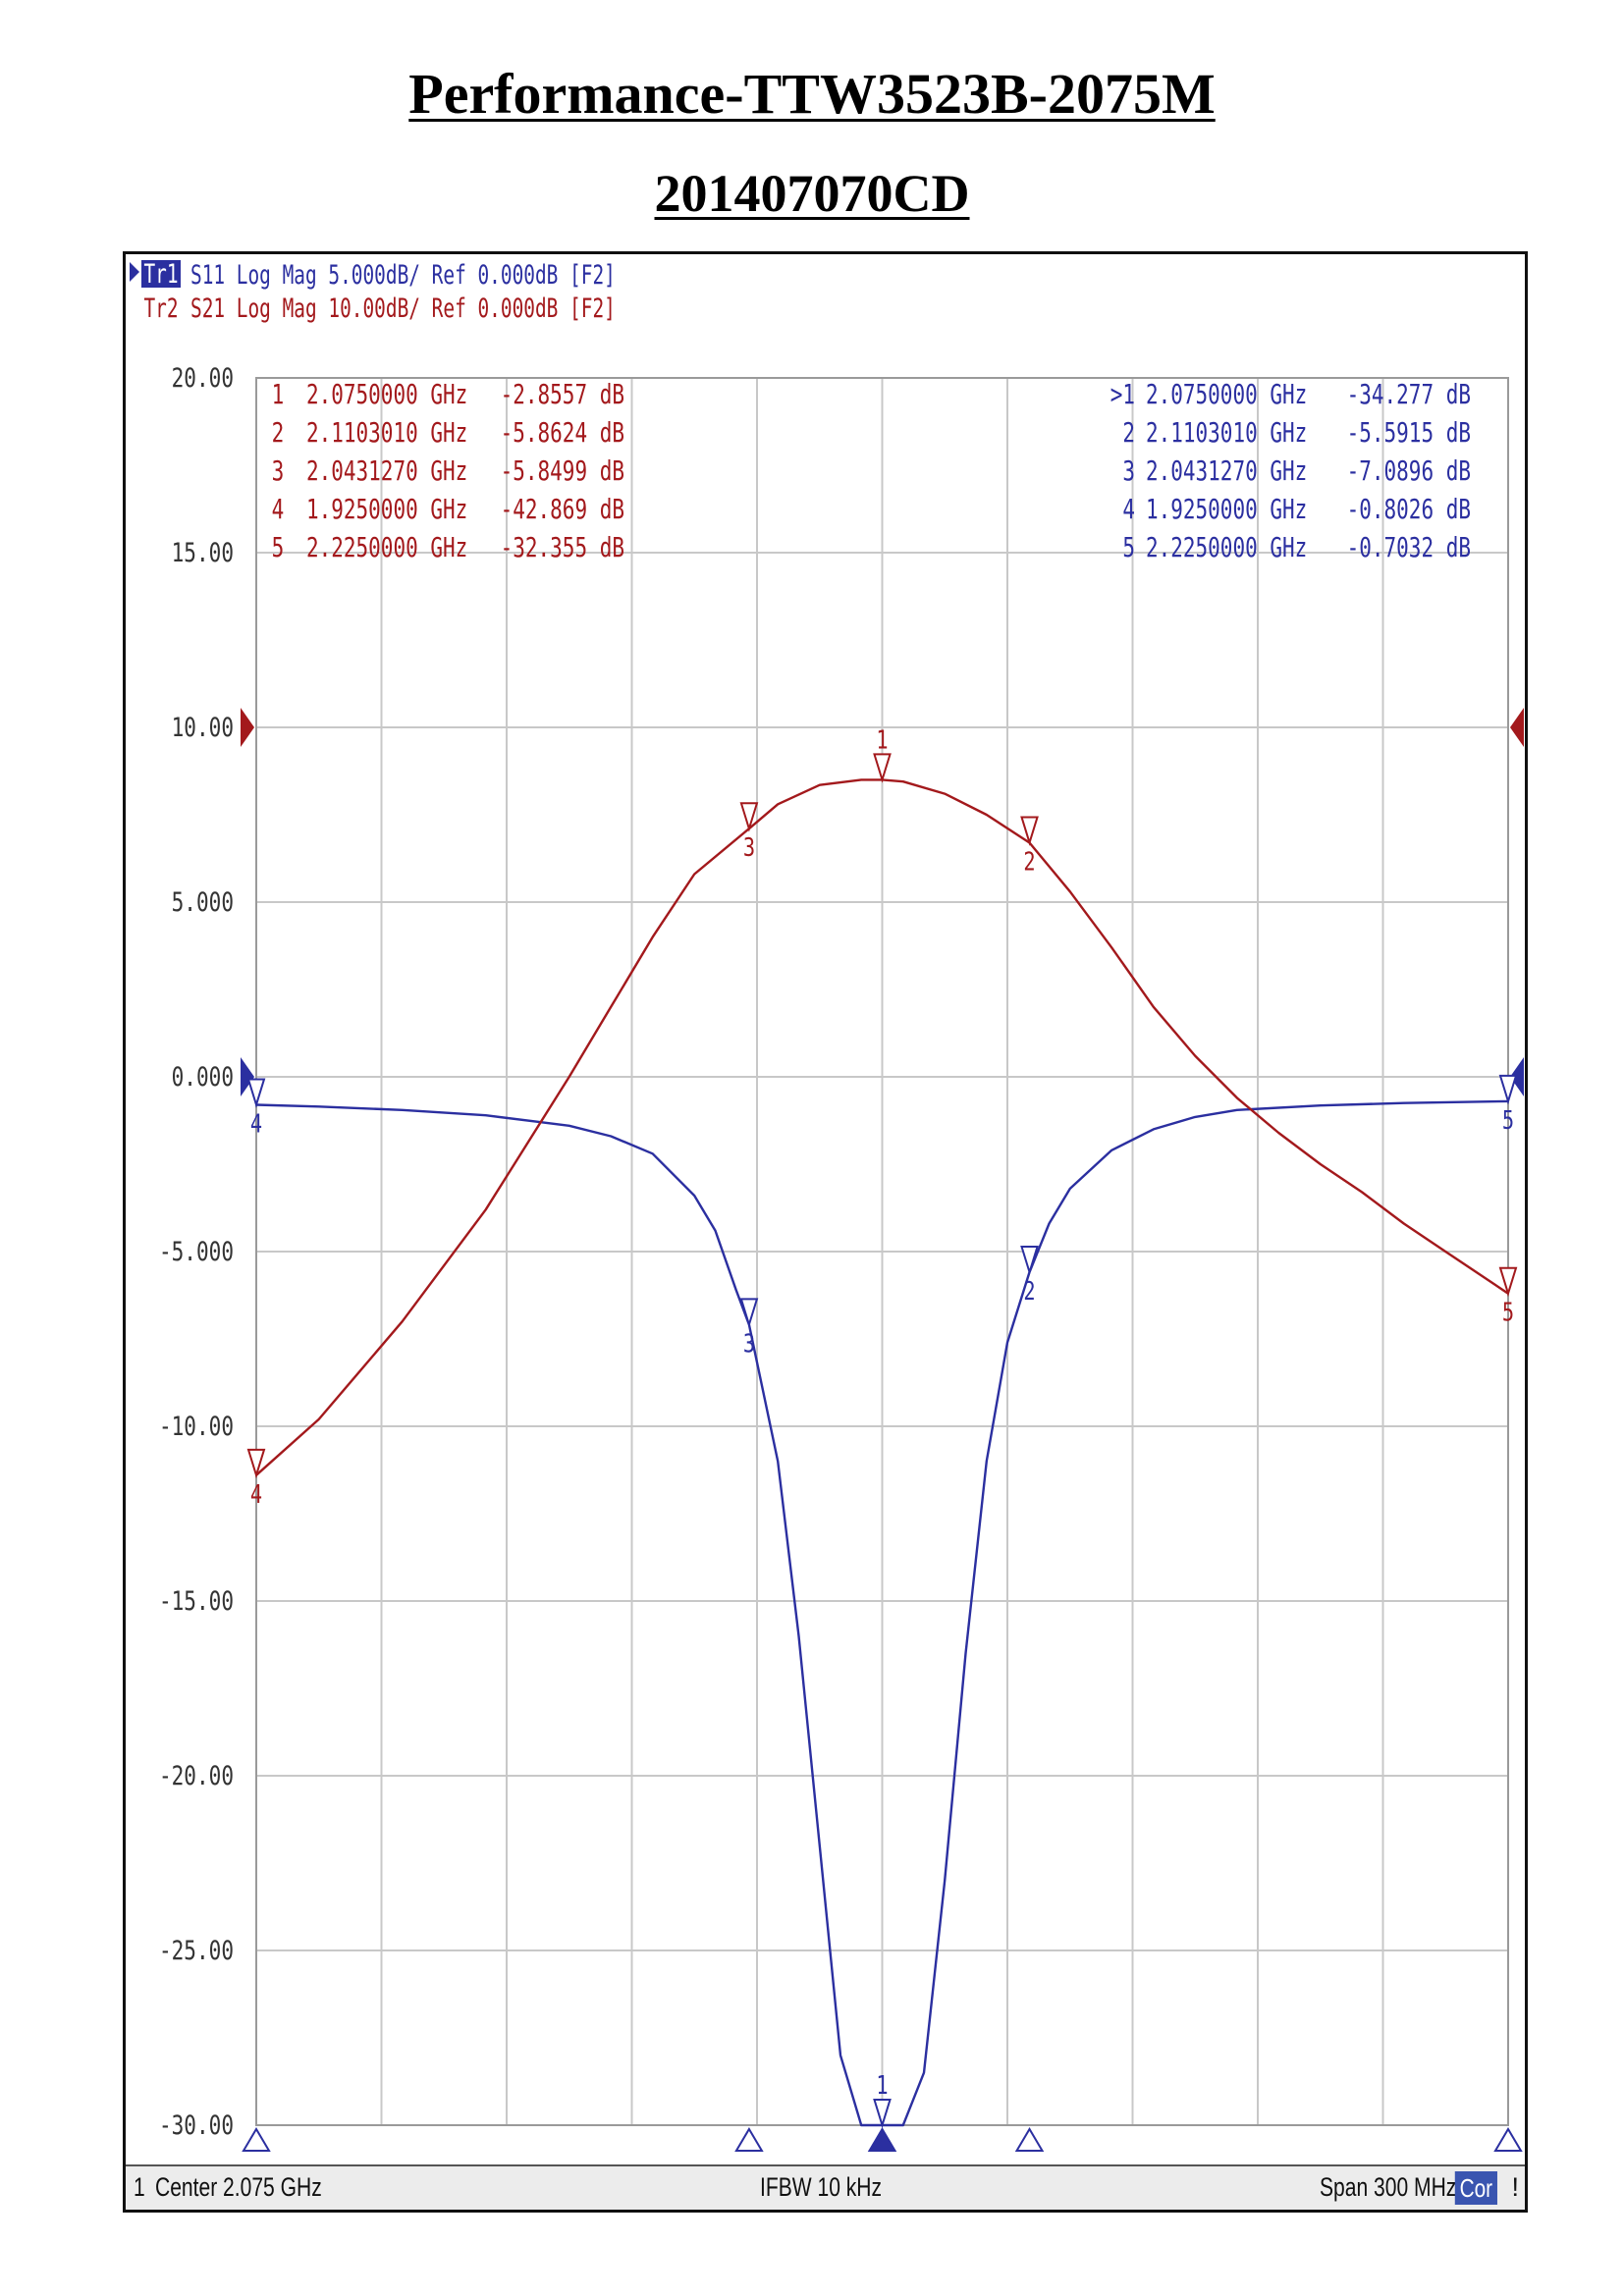 This screenshot has width=1624, height=2296. Describe the element at coordinates (134, 272) in the screenshot. I see `active-trace-arrow-icon` at that location.